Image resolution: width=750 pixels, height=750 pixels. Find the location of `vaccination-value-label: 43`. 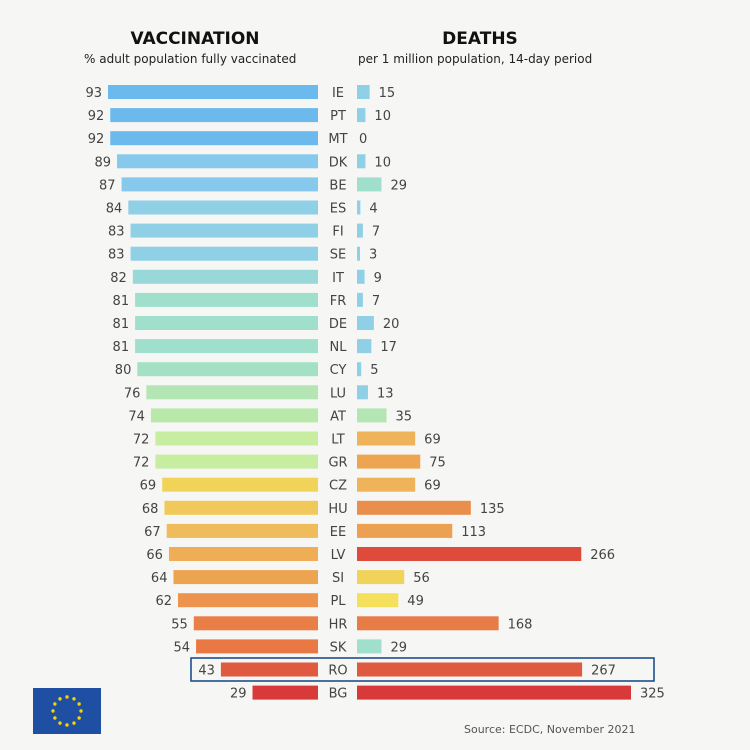

vaccination-value-label: 43 is located at coordinates (206, 671).